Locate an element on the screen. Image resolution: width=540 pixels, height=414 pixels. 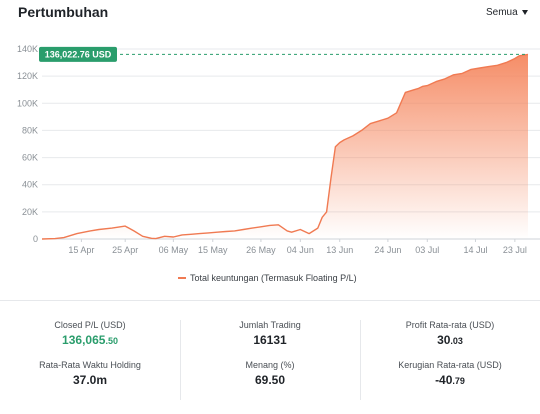
x-tick-label: 04 Jun is located at coordinates (300, 250).